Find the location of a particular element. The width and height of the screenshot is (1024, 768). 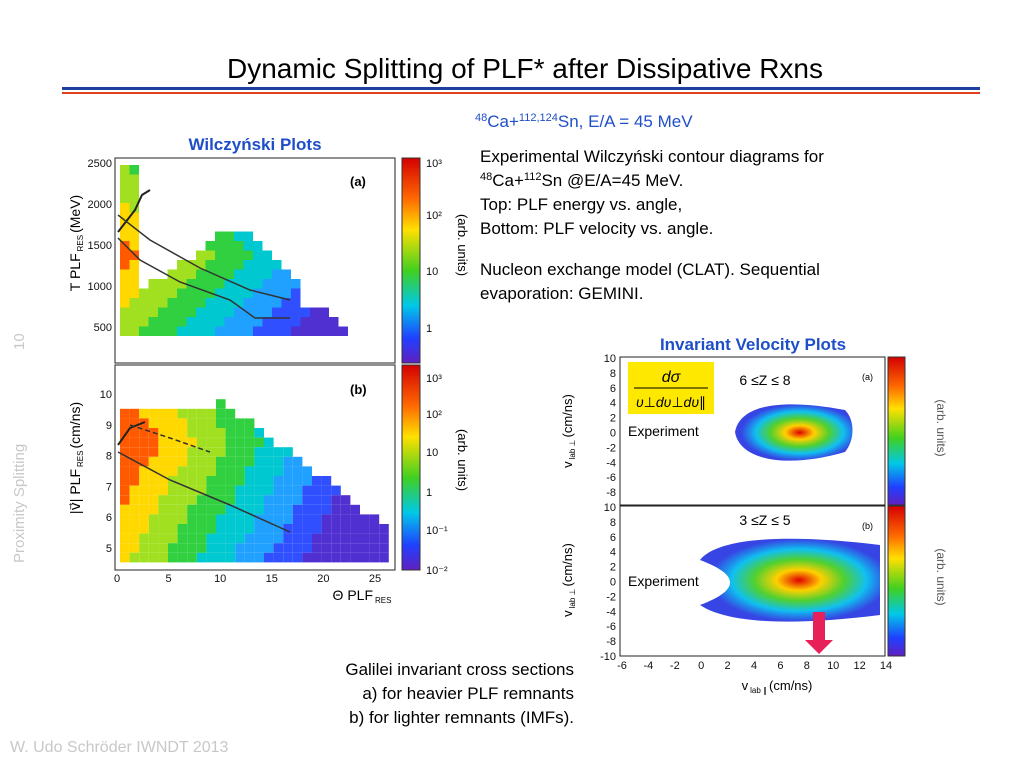

x-tick-label: -4 is located at coordinates (649, 666).